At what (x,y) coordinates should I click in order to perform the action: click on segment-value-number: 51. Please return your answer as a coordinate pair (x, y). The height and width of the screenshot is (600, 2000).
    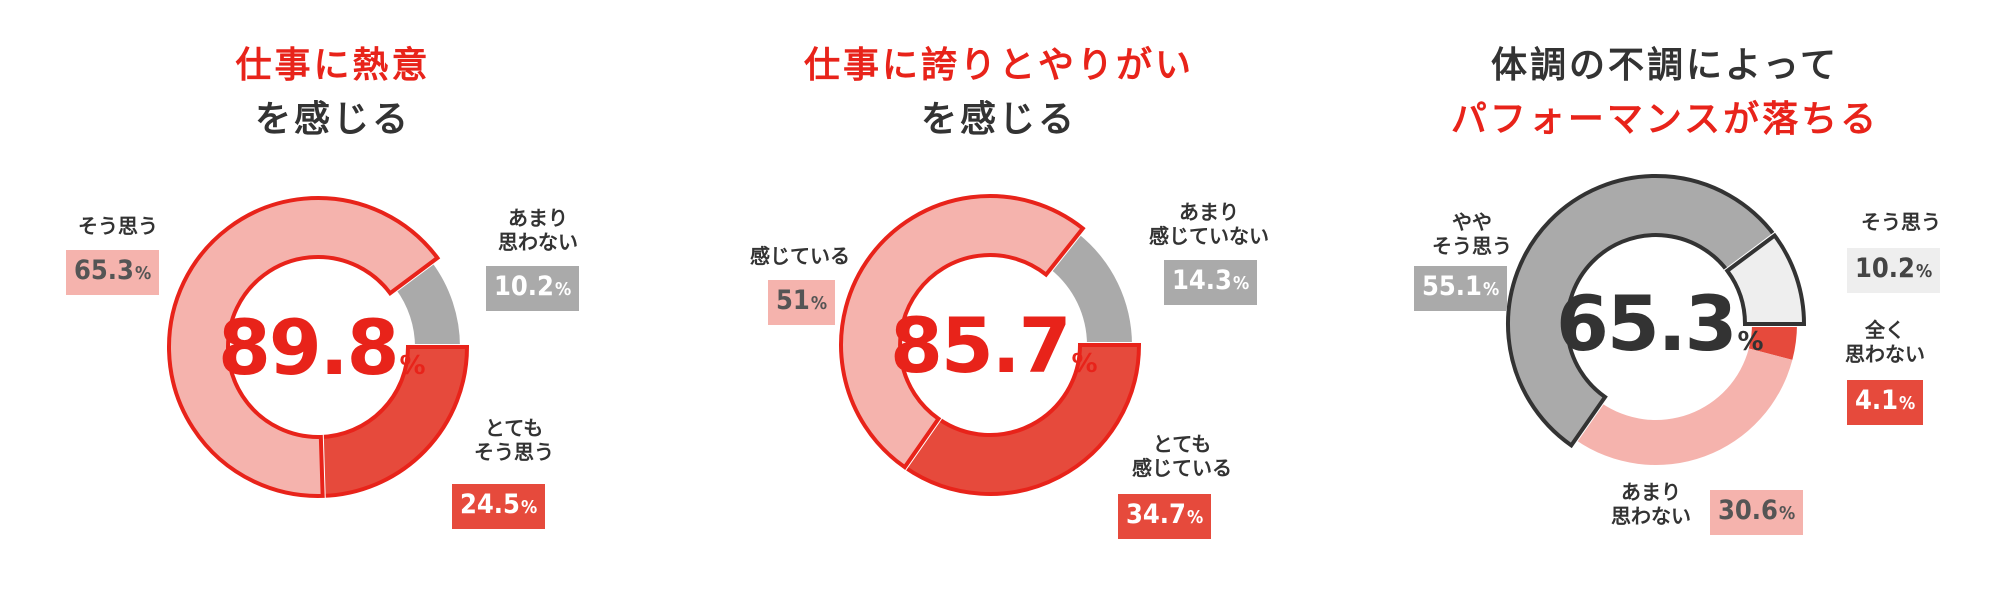
    Looking at the image, I should click on (793, 300).